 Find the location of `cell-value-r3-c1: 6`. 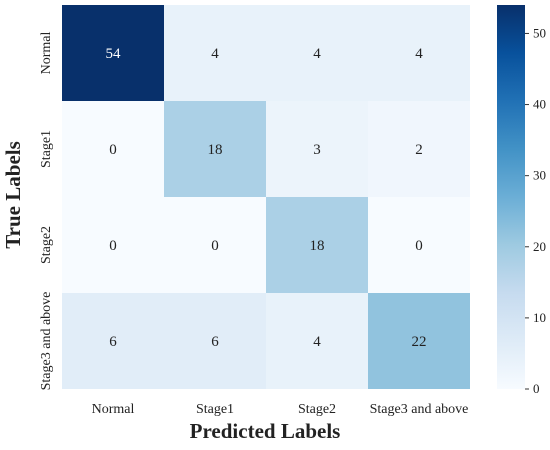

cell-value-r3-c1: 6 is located at coordinates (215, 342).